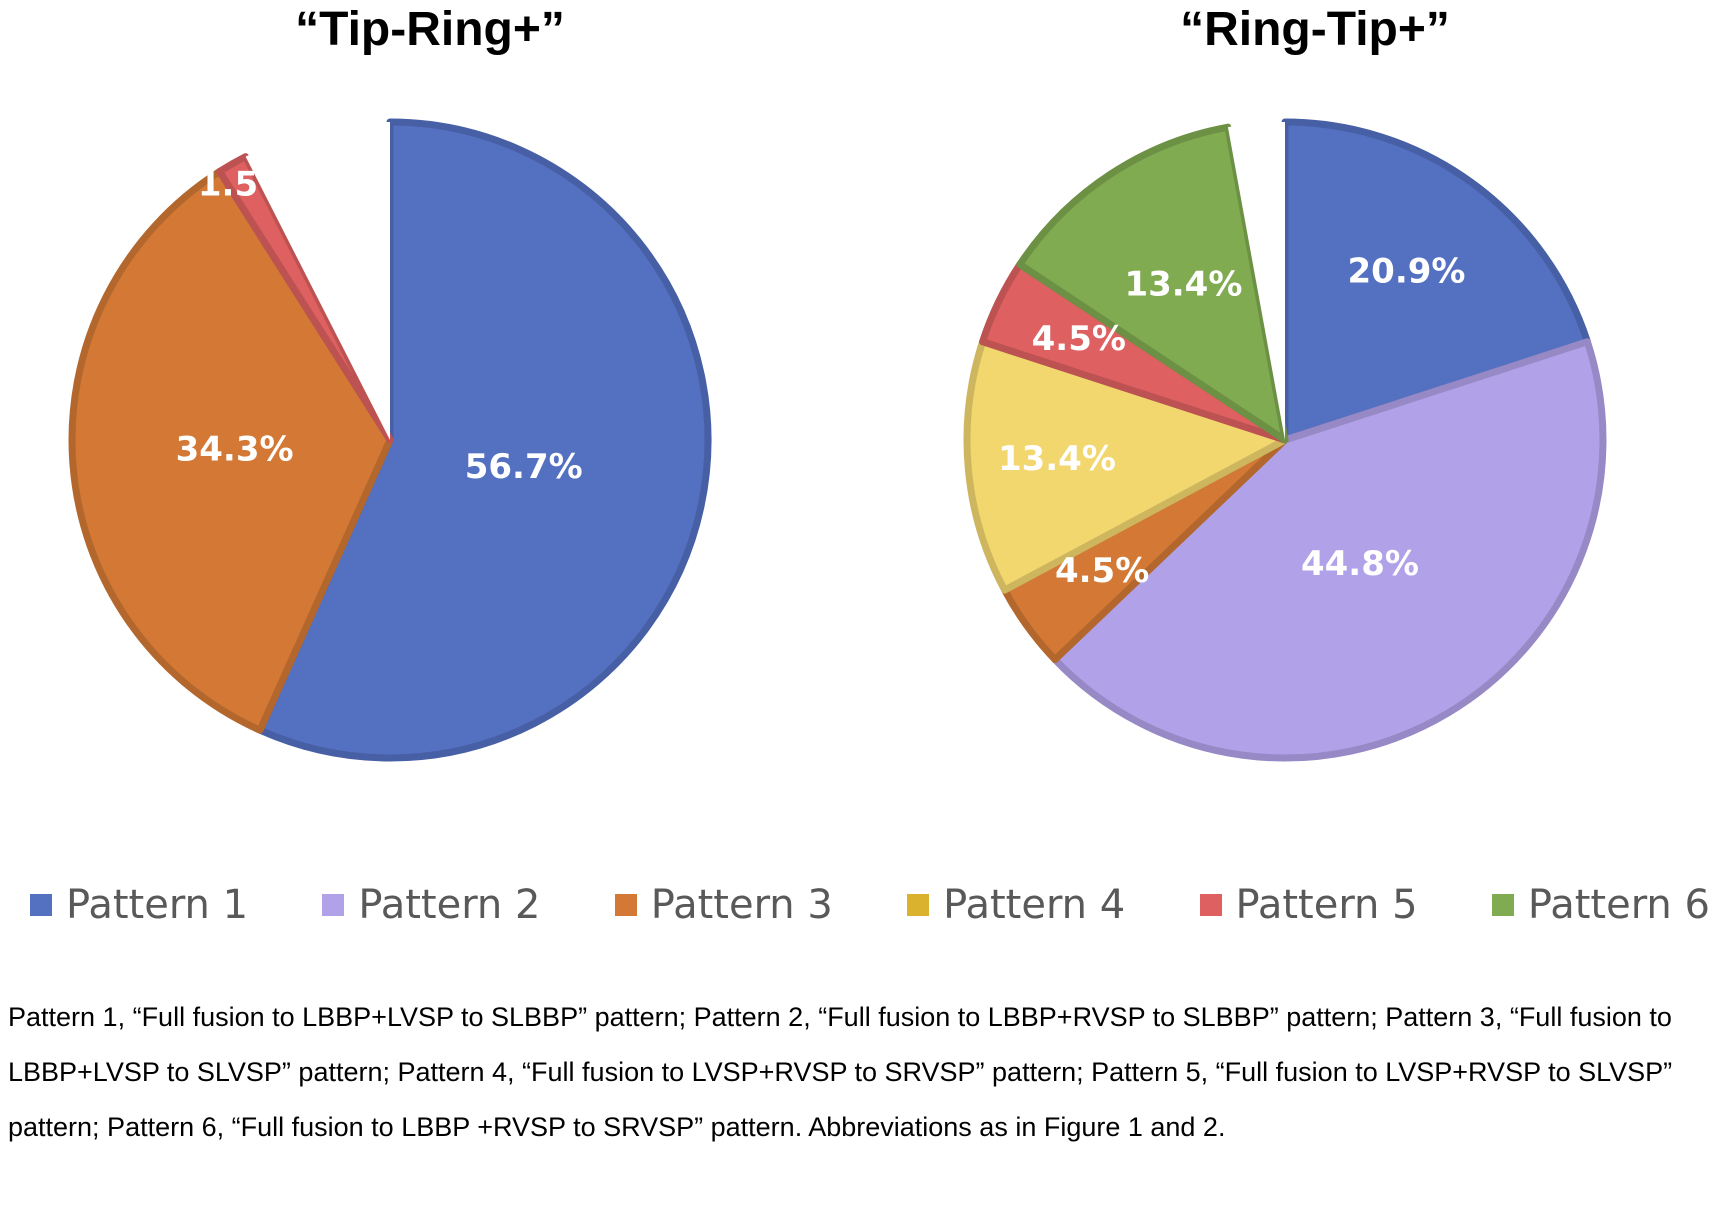 The width and height of the screenshot is (1725, 1205). I want to click on legend-label-pattern-4: Pattern 4, so click(1034, 905).